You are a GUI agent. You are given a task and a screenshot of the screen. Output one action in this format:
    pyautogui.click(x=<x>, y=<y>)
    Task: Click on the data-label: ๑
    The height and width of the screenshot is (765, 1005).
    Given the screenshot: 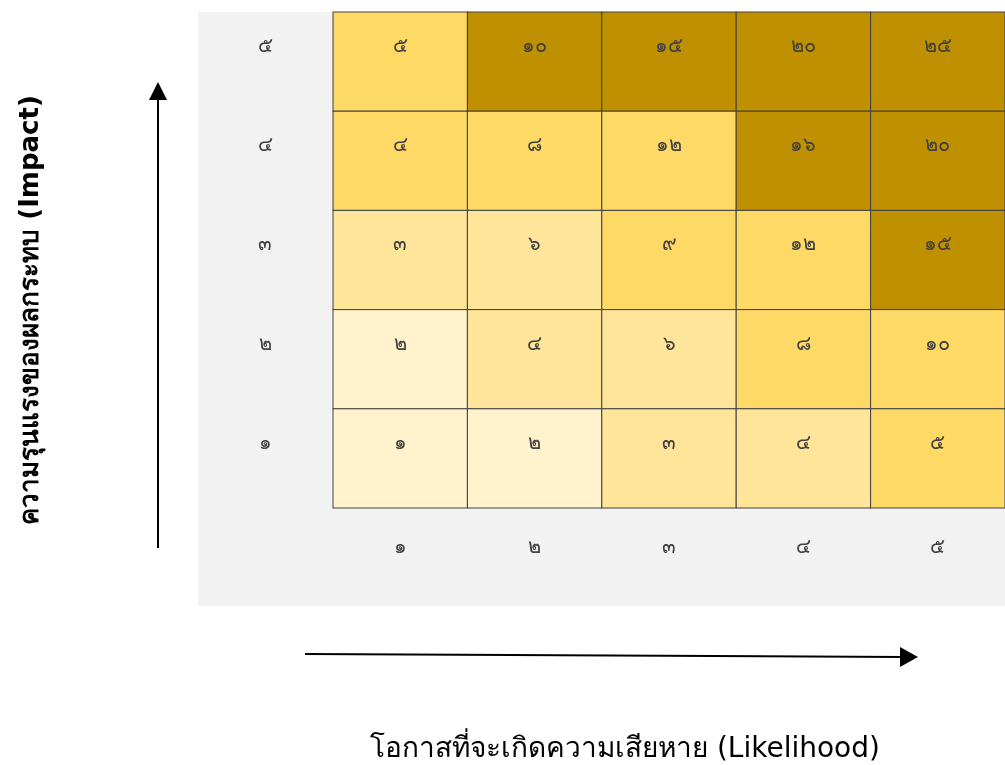 What is the action you would take?
    pyautogui.click(x=400, y=441)
    